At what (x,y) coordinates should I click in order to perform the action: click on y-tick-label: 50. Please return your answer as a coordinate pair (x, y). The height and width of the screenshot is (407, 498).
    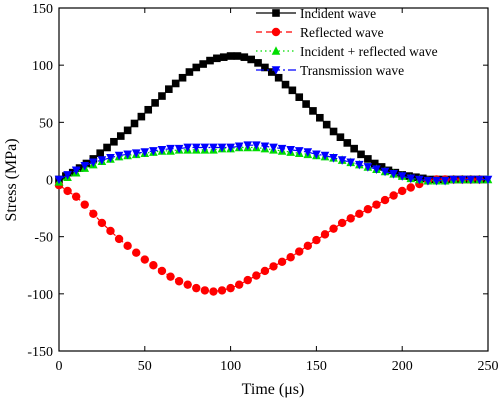
    Looking at the image, I should click on (46, 123).